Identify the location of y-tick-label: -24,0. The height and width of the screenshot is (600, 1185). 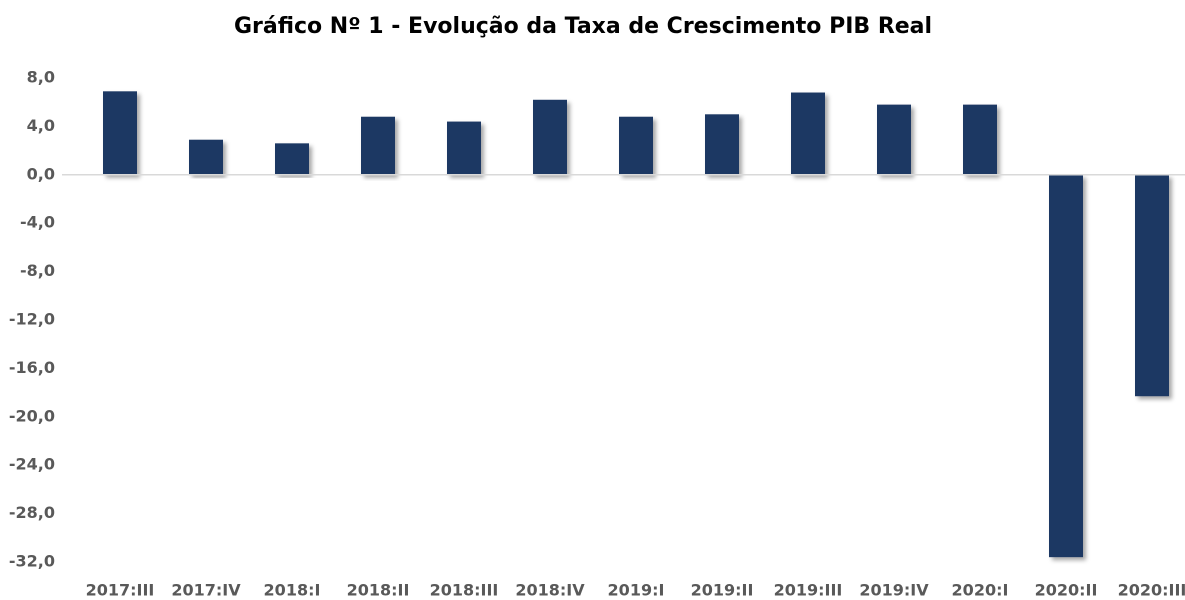
(32, 464).